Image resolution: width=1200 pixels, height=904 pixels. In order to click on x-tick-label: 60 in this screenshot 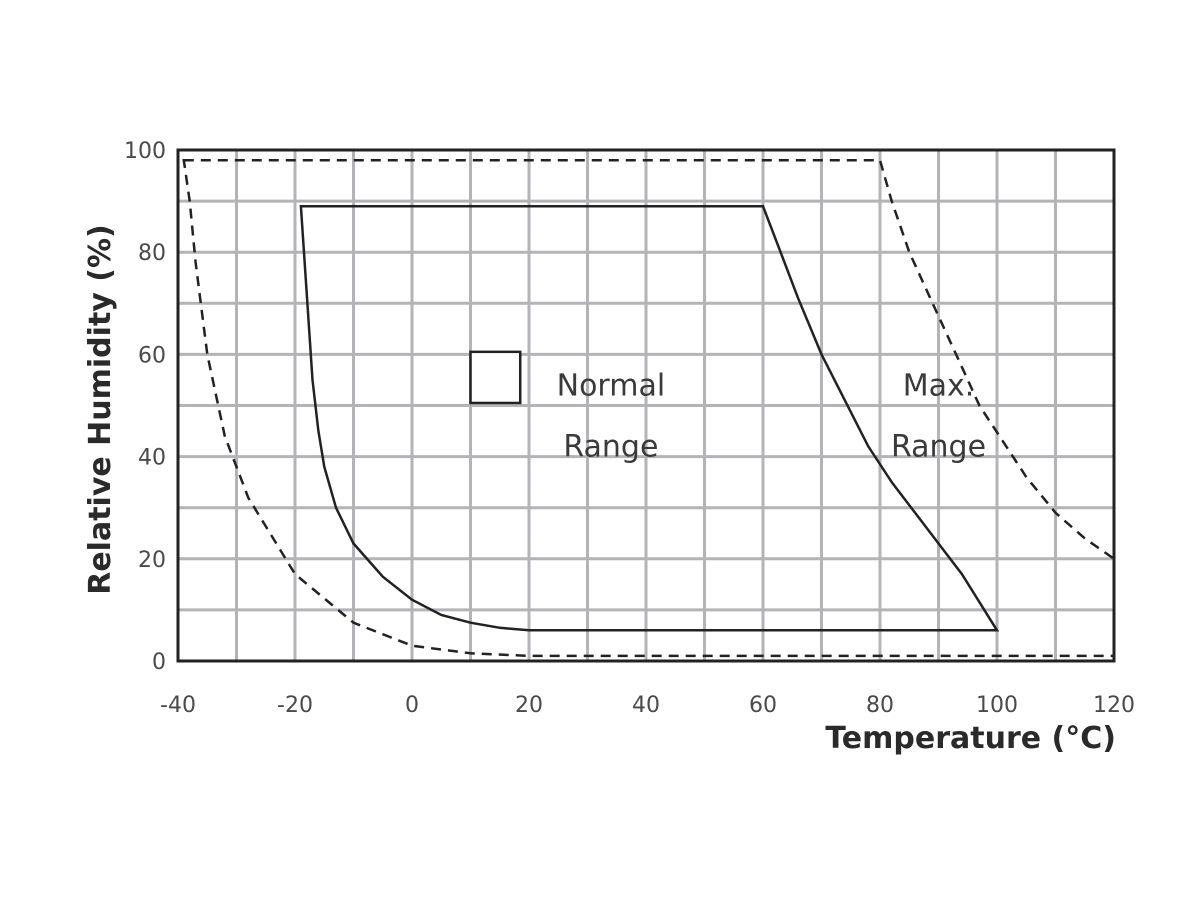, I will do `click(763, 705)`.